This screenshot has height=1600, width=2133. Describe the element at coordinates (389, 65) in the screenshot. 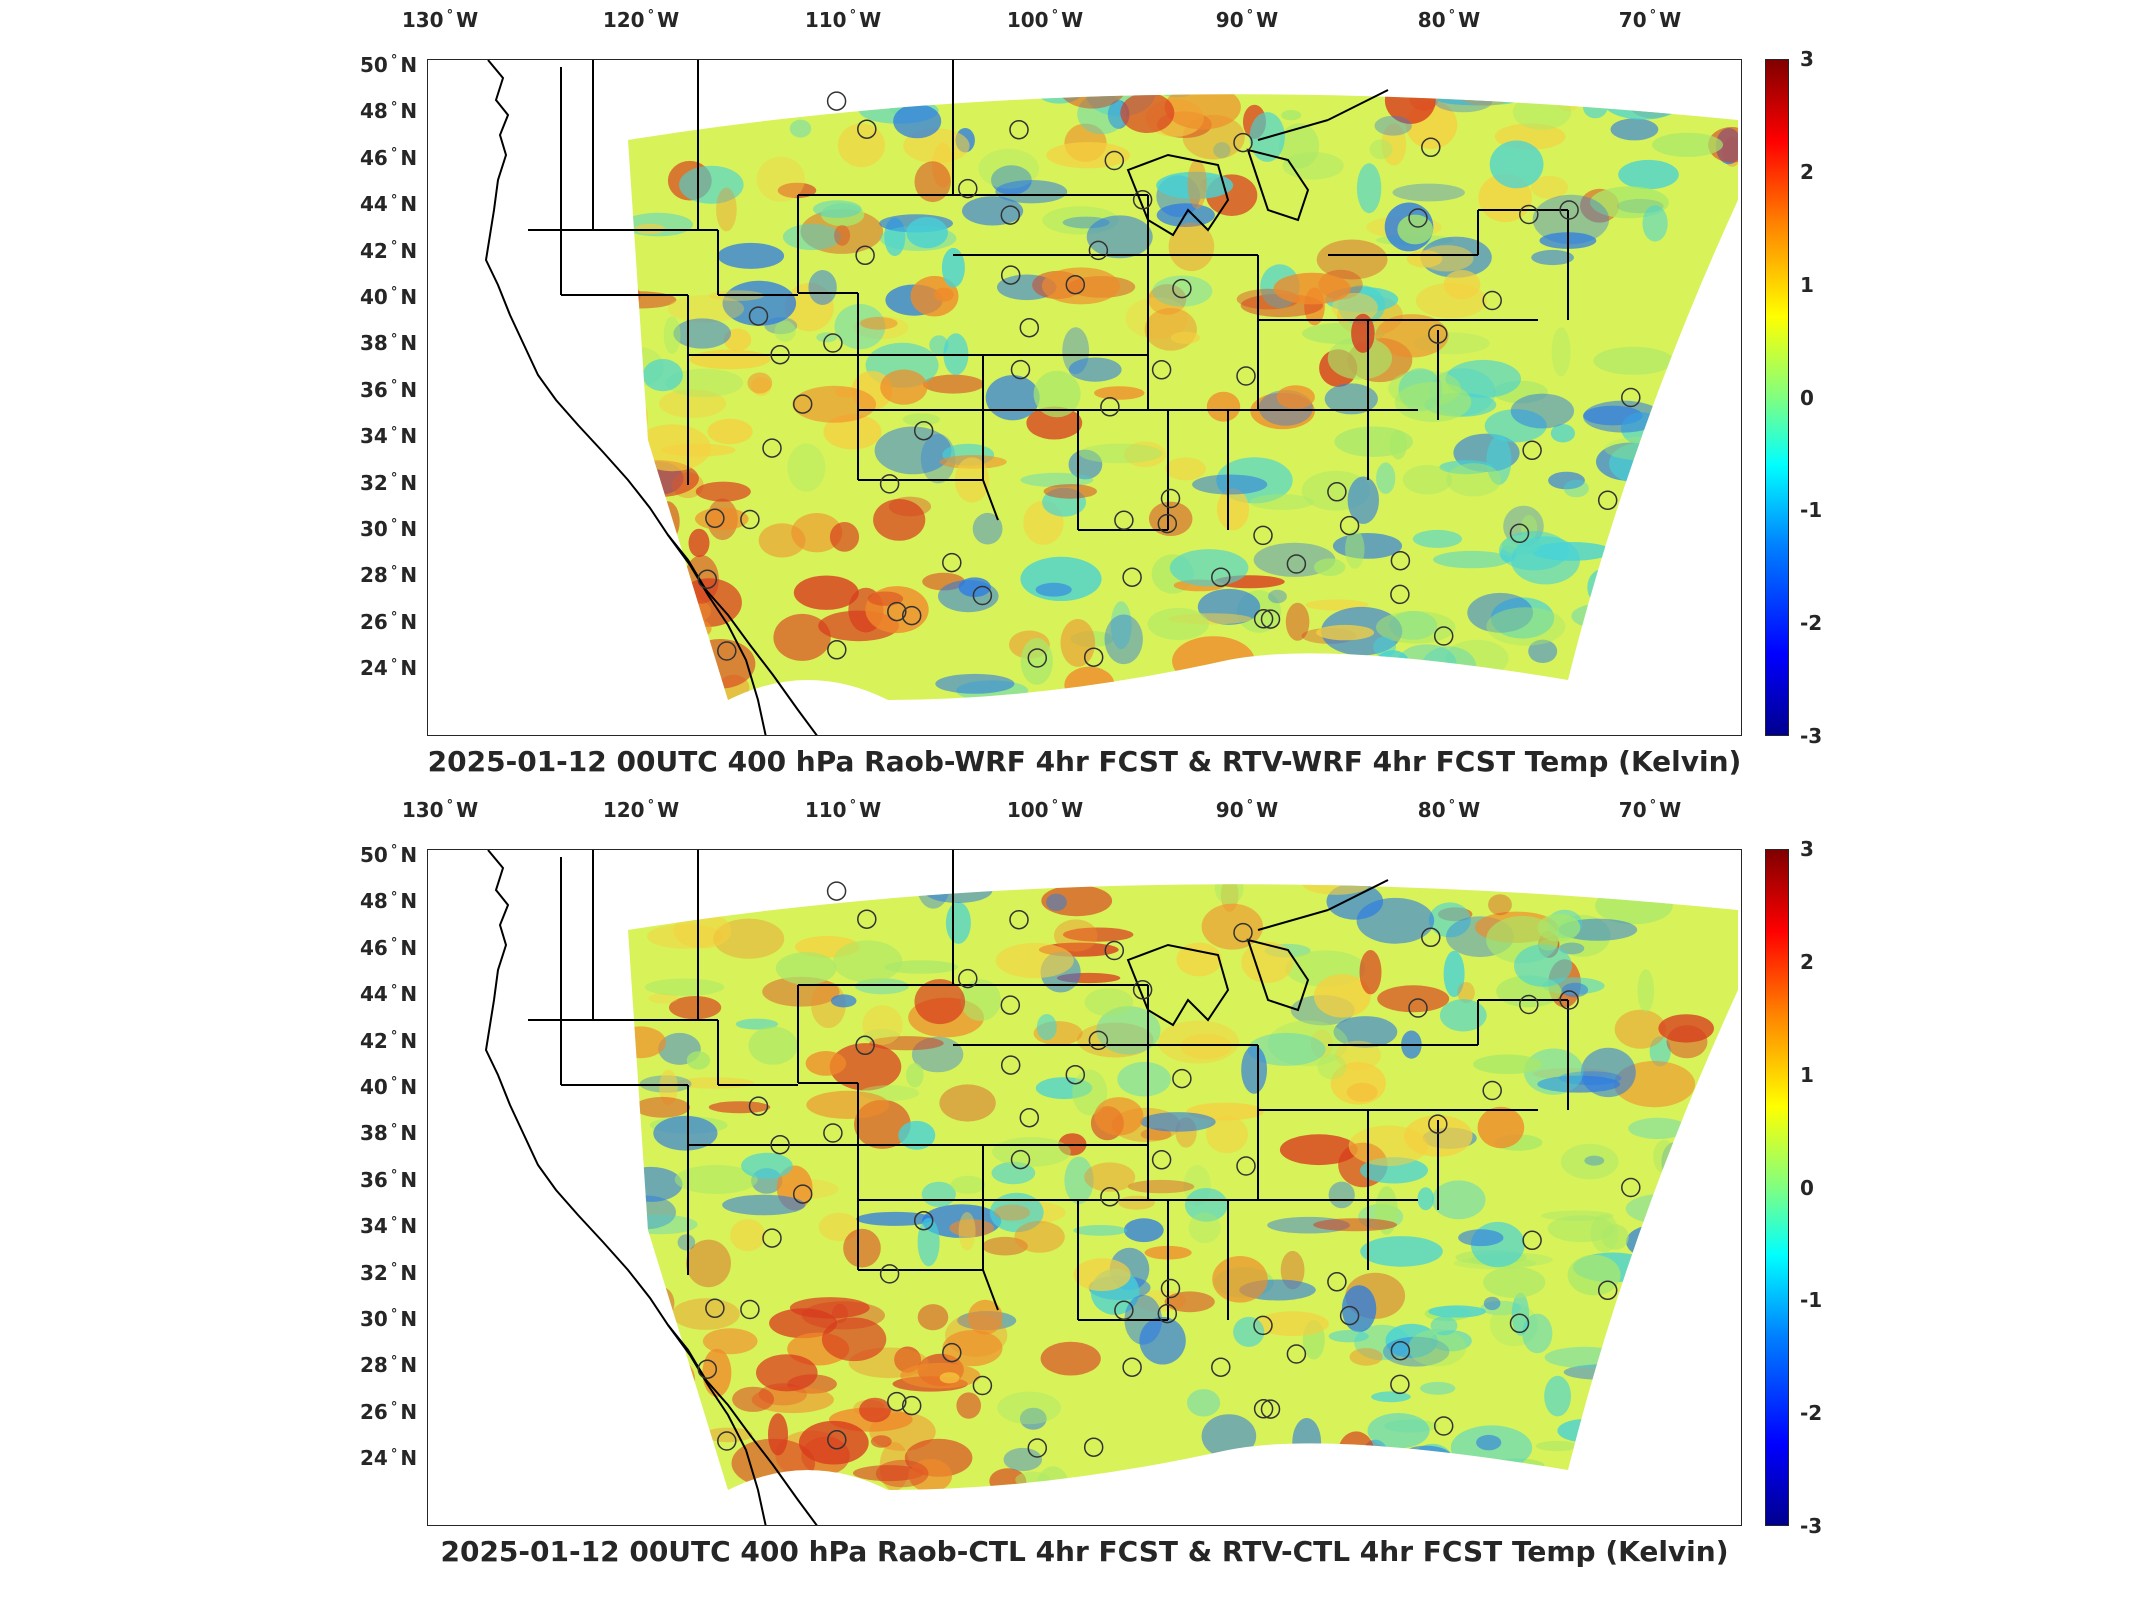

I see `lat-tick-label: 50 ° N` at that location.